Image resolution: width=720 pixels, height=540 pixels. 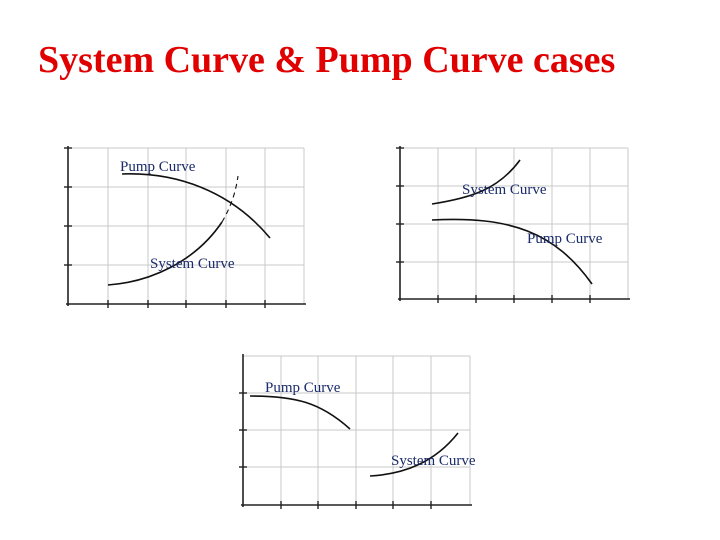 What do you see at coordinates (192, 264) in the screenshot?
I see `graph-1-system-label: System Curve` at bounding box center [192, 264].